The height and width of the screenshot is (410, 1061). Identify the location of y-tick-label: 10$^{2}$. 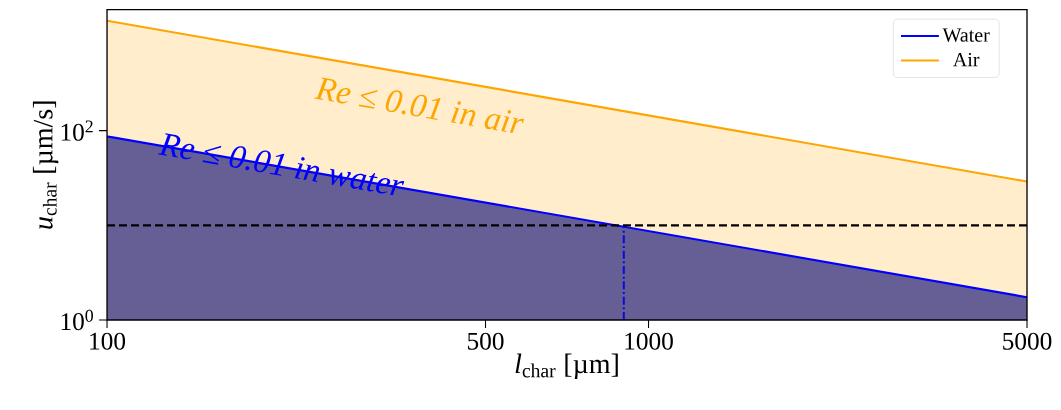
(77, 130).